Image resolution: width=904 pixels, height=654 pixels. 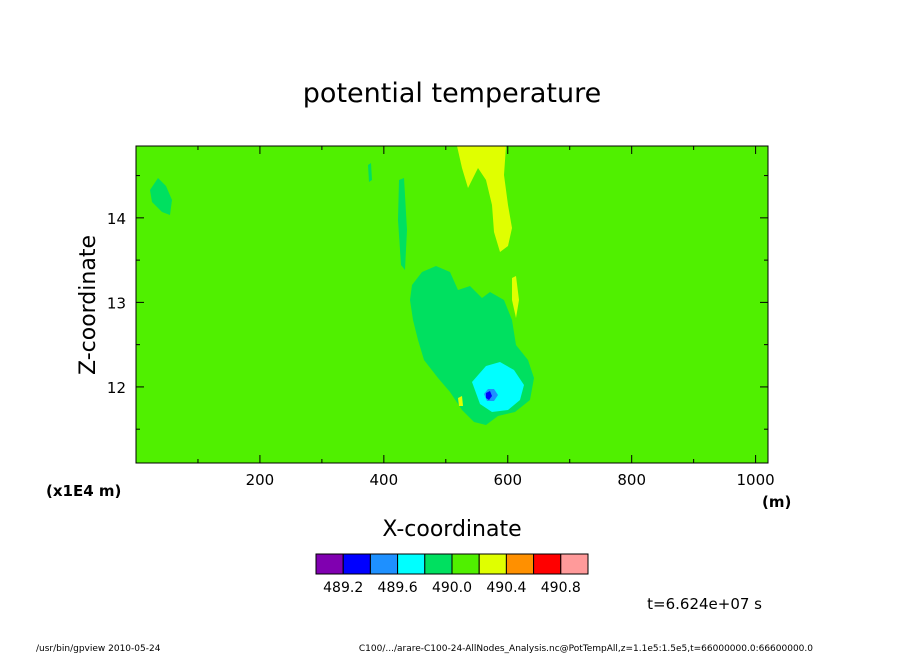 What do you see at coordinates (161, 196) in the screenshot?
I see `contour-region-cyan-green-left` at bounding box center [161, 196].